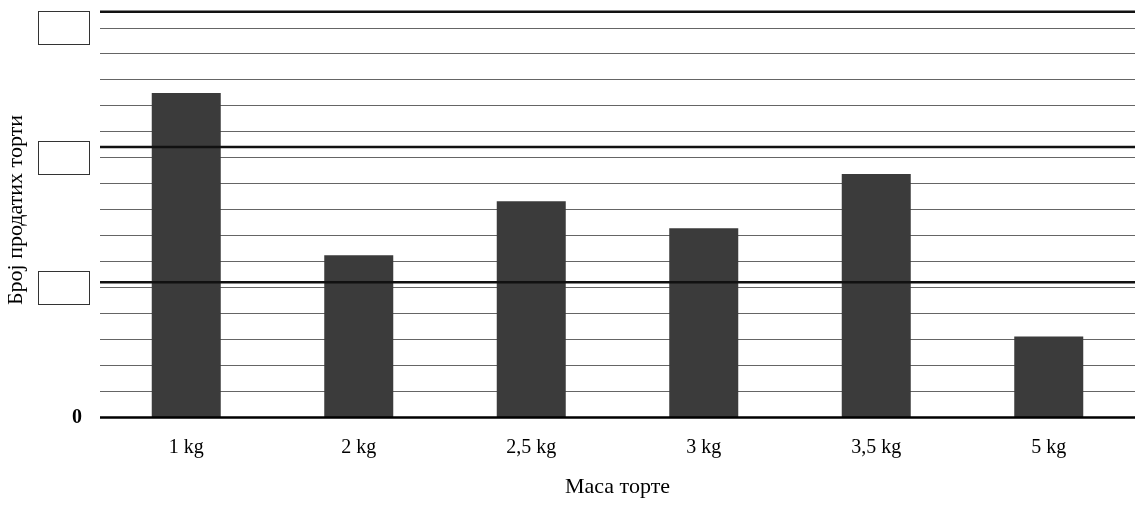  What do you see at coordinates (15, 210) in the screenshot?
I see `y-axis-title: Број продатих торти` at bounding box center [15, 210].